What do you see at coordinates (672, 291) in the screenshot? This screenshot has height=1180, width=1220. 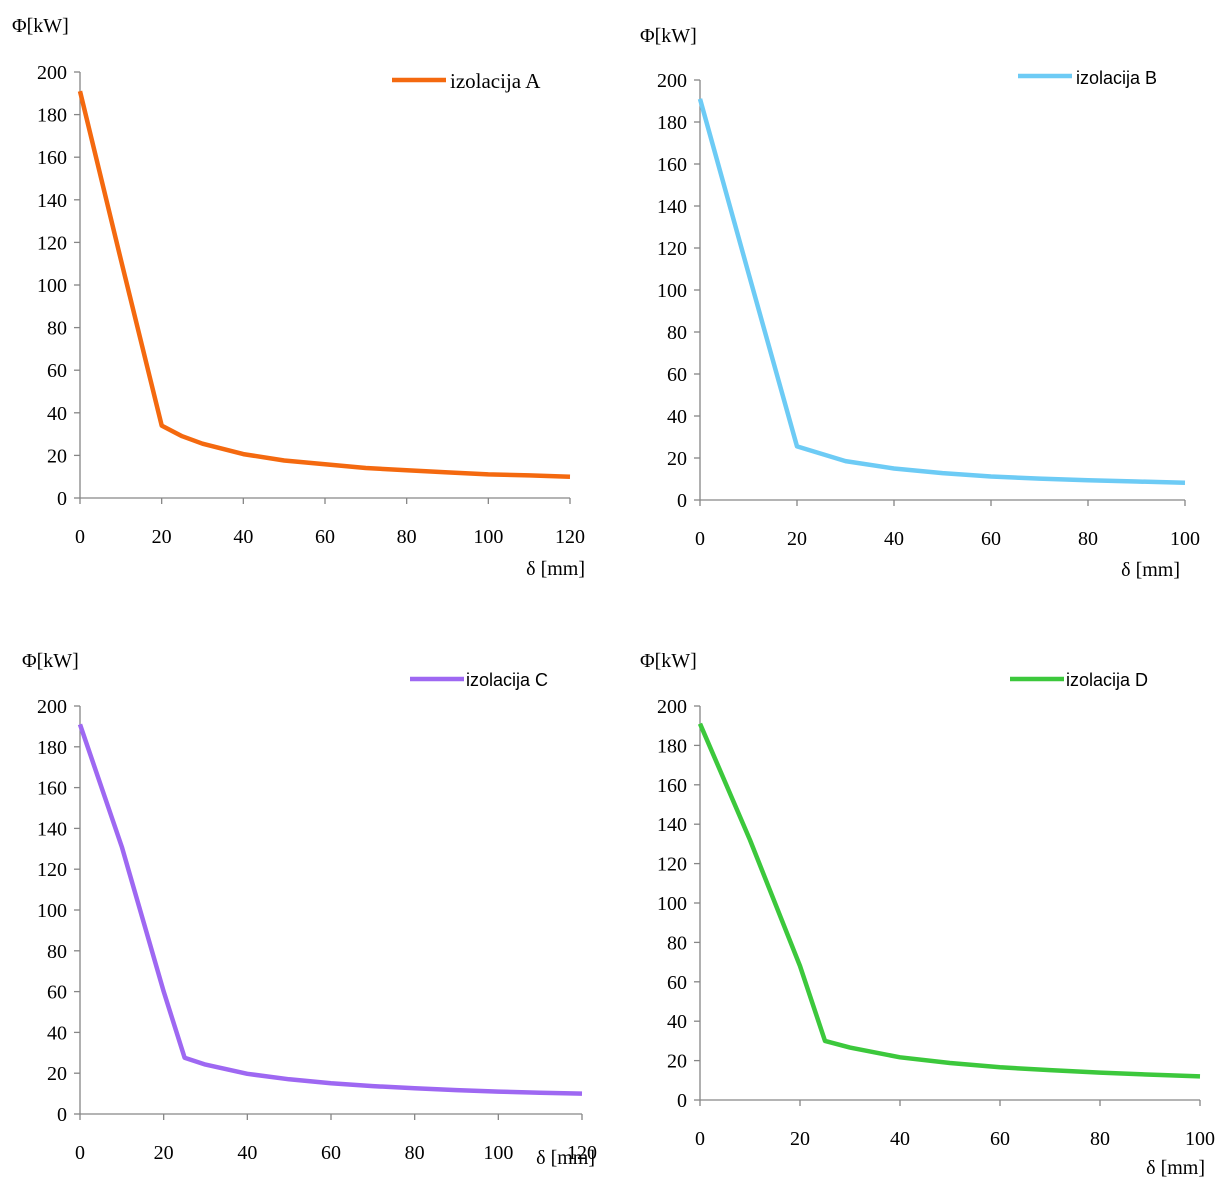 I see `chart-b-y-tick-label: 100` at bounding box center [672, 291].